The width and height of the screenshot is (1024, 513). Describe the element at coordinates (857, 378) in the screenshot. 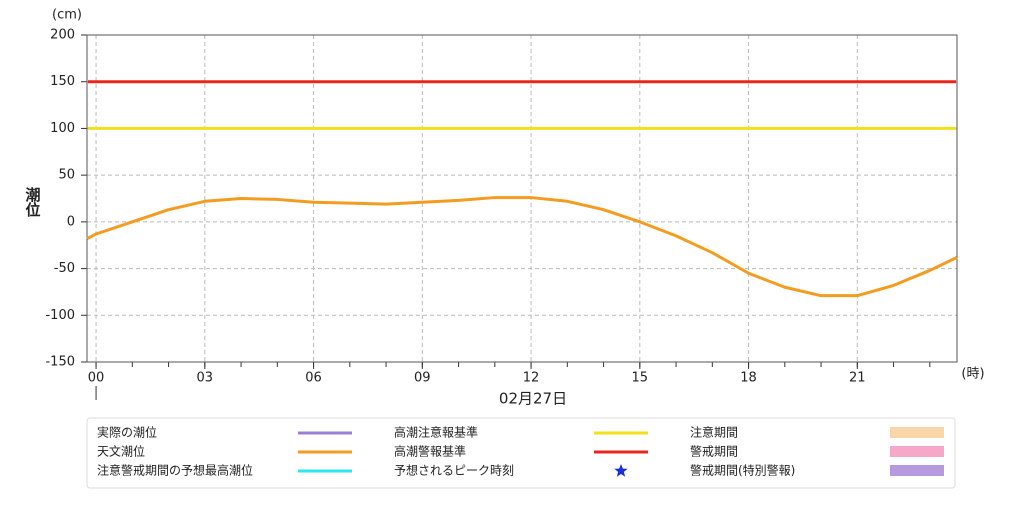

I see `x-tick-label: 21` at that location.